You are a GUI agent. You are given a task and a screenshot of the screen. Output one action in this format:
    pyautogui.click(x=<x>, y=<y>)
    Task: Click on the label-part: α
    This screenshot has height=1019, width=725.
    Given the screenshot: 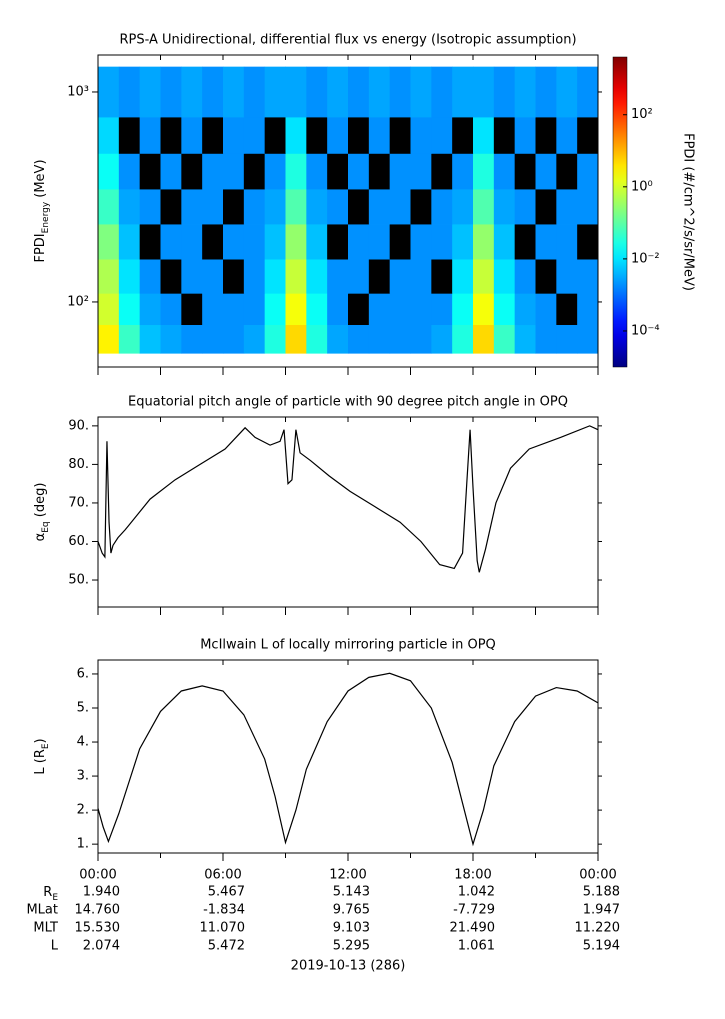 What is the action you would take?
    pyautogui.click(x=40, y=537)
    